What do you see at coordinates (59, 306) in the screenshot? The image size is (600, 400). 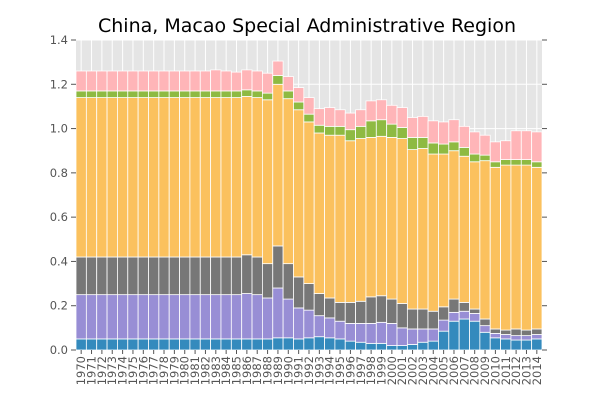 I see `y-tick-label: 0.2` at bounding box center [59, 306].